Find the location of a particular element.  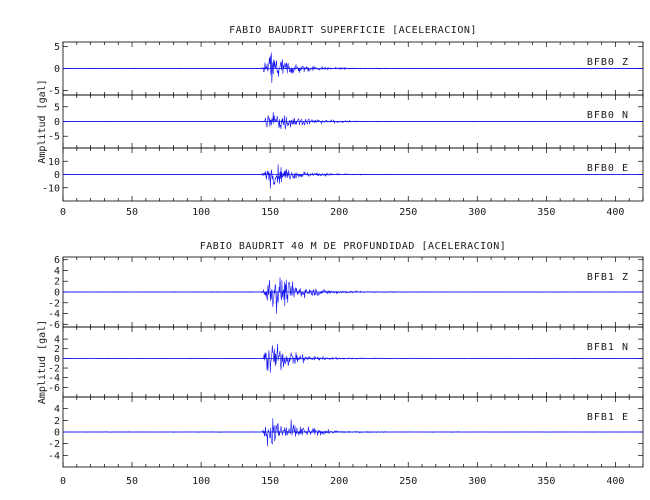

panel-frame is located at coordinates (353, 362).